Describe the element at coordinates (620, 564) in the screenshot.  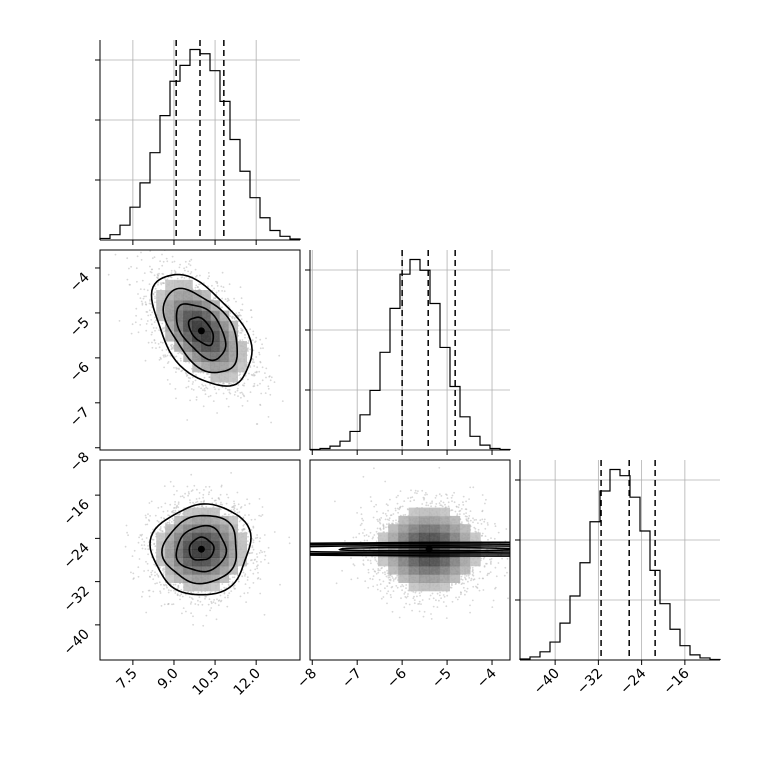
I see `histogram-step` at that location.